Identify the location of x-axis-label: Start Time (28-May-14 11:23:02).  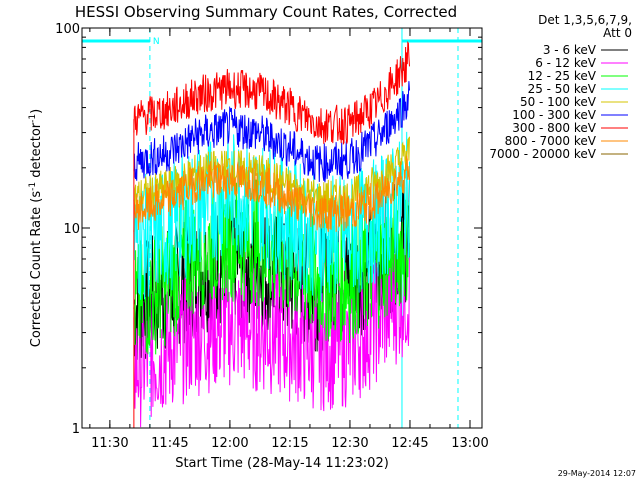
(282, 463).